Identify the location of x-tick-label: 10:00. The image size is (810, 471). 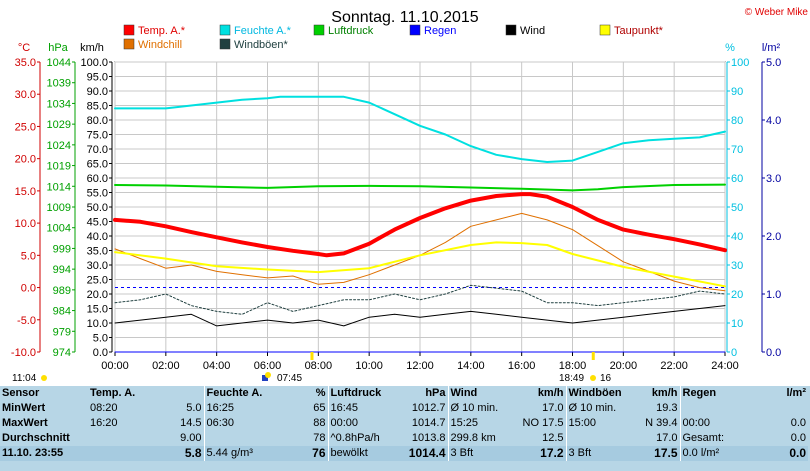
(369, 366).